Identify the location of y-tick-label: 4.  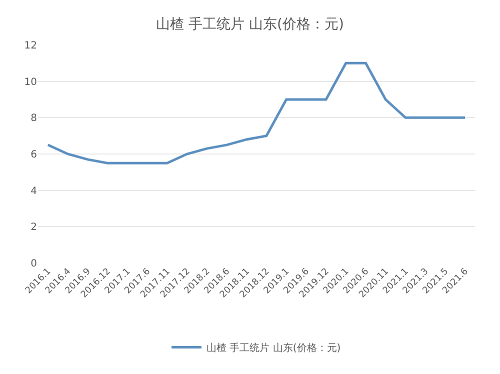
(33, 191).